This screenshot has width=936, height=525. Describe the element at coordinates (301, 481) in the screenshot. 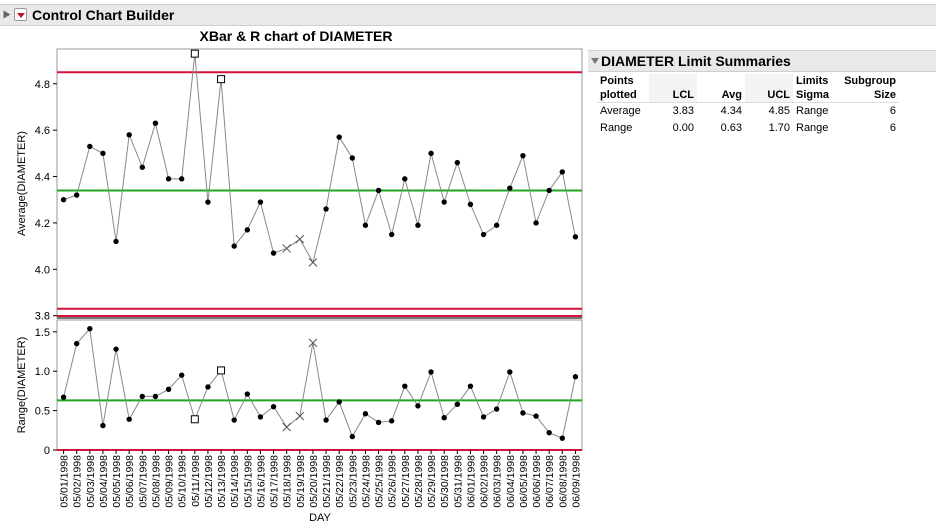

I see `x-tick-label: 05/19/1998` at that location.